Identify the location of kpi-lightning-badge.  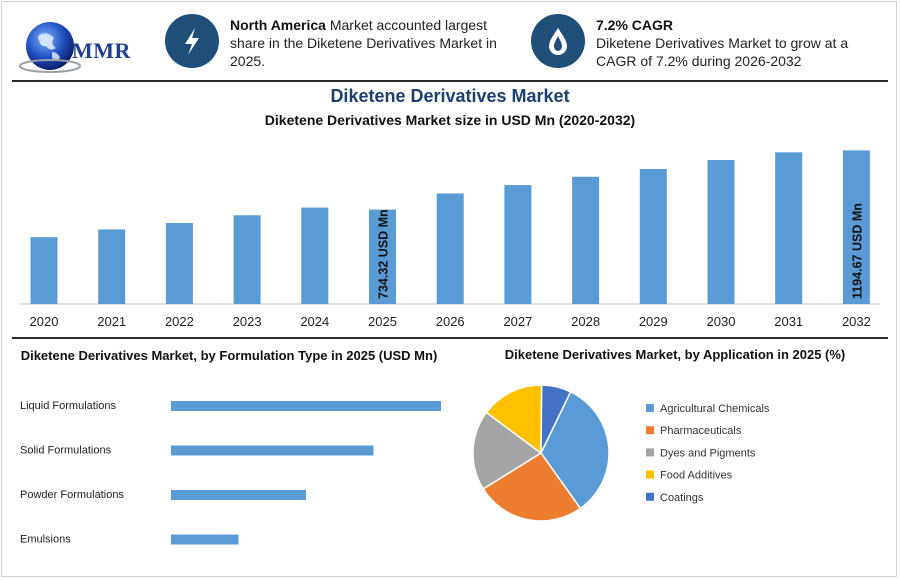
(192, 41).